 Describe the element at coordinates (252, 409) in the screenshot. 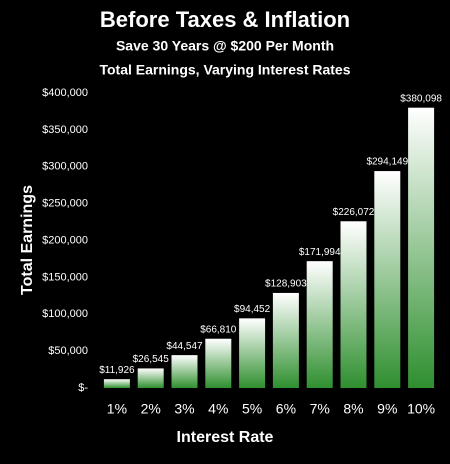

I see `x-tick-label: 5%` at that location.